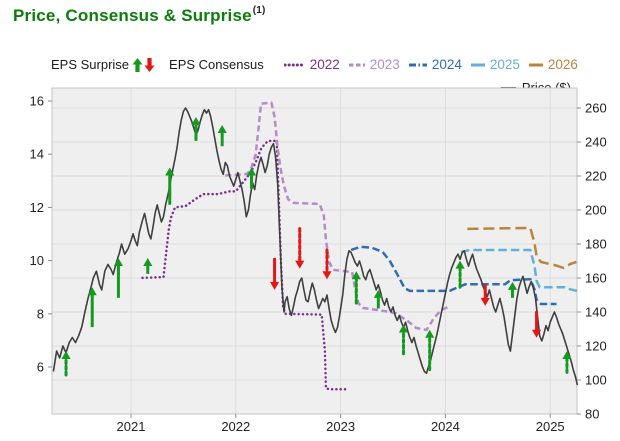 This screenshot has height=441, width=620. I want to click on right-axis-tick-label: 100, so click(596, 380).